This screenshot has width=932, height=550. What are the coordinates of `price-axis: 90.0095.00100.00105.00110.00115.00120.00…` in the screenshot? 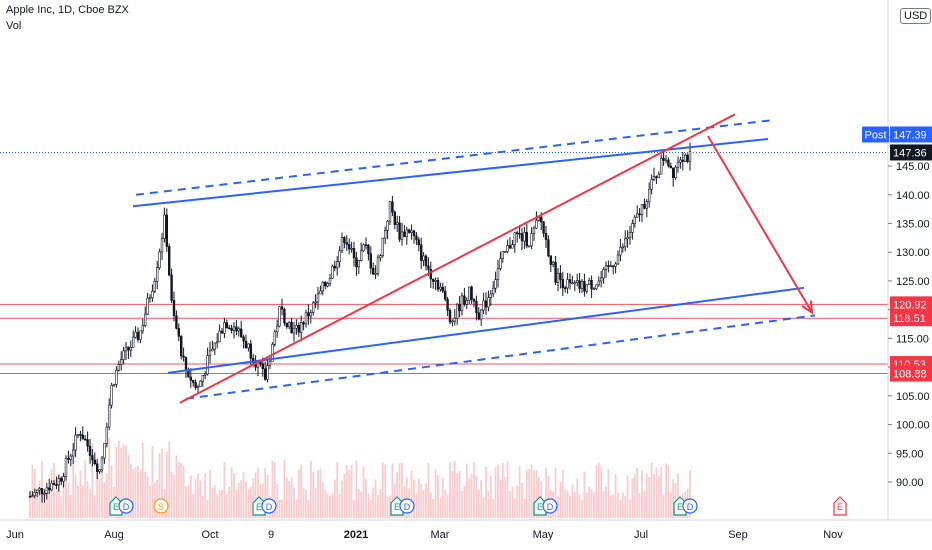 It's located at (908, 260).